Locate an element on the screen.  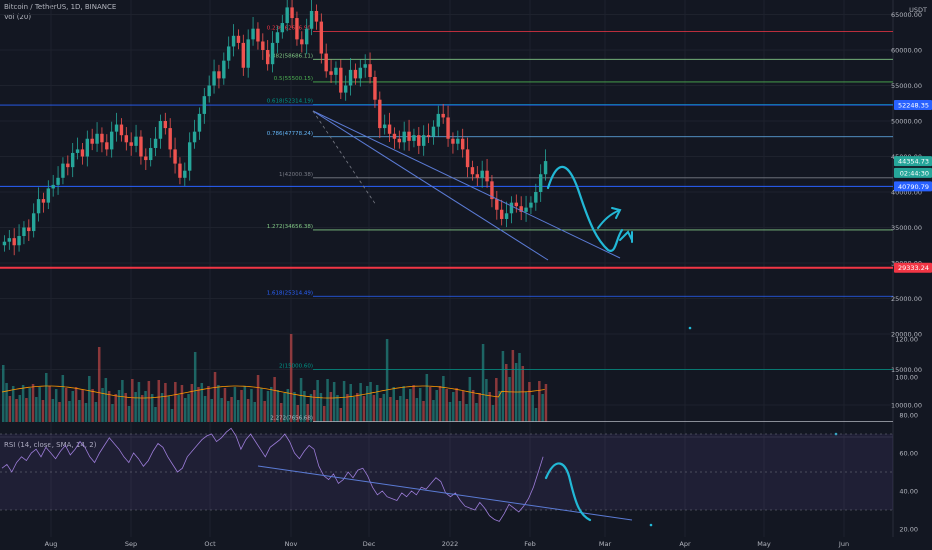
price-label-text: 40790.79 is located at coordinates (913, 187).